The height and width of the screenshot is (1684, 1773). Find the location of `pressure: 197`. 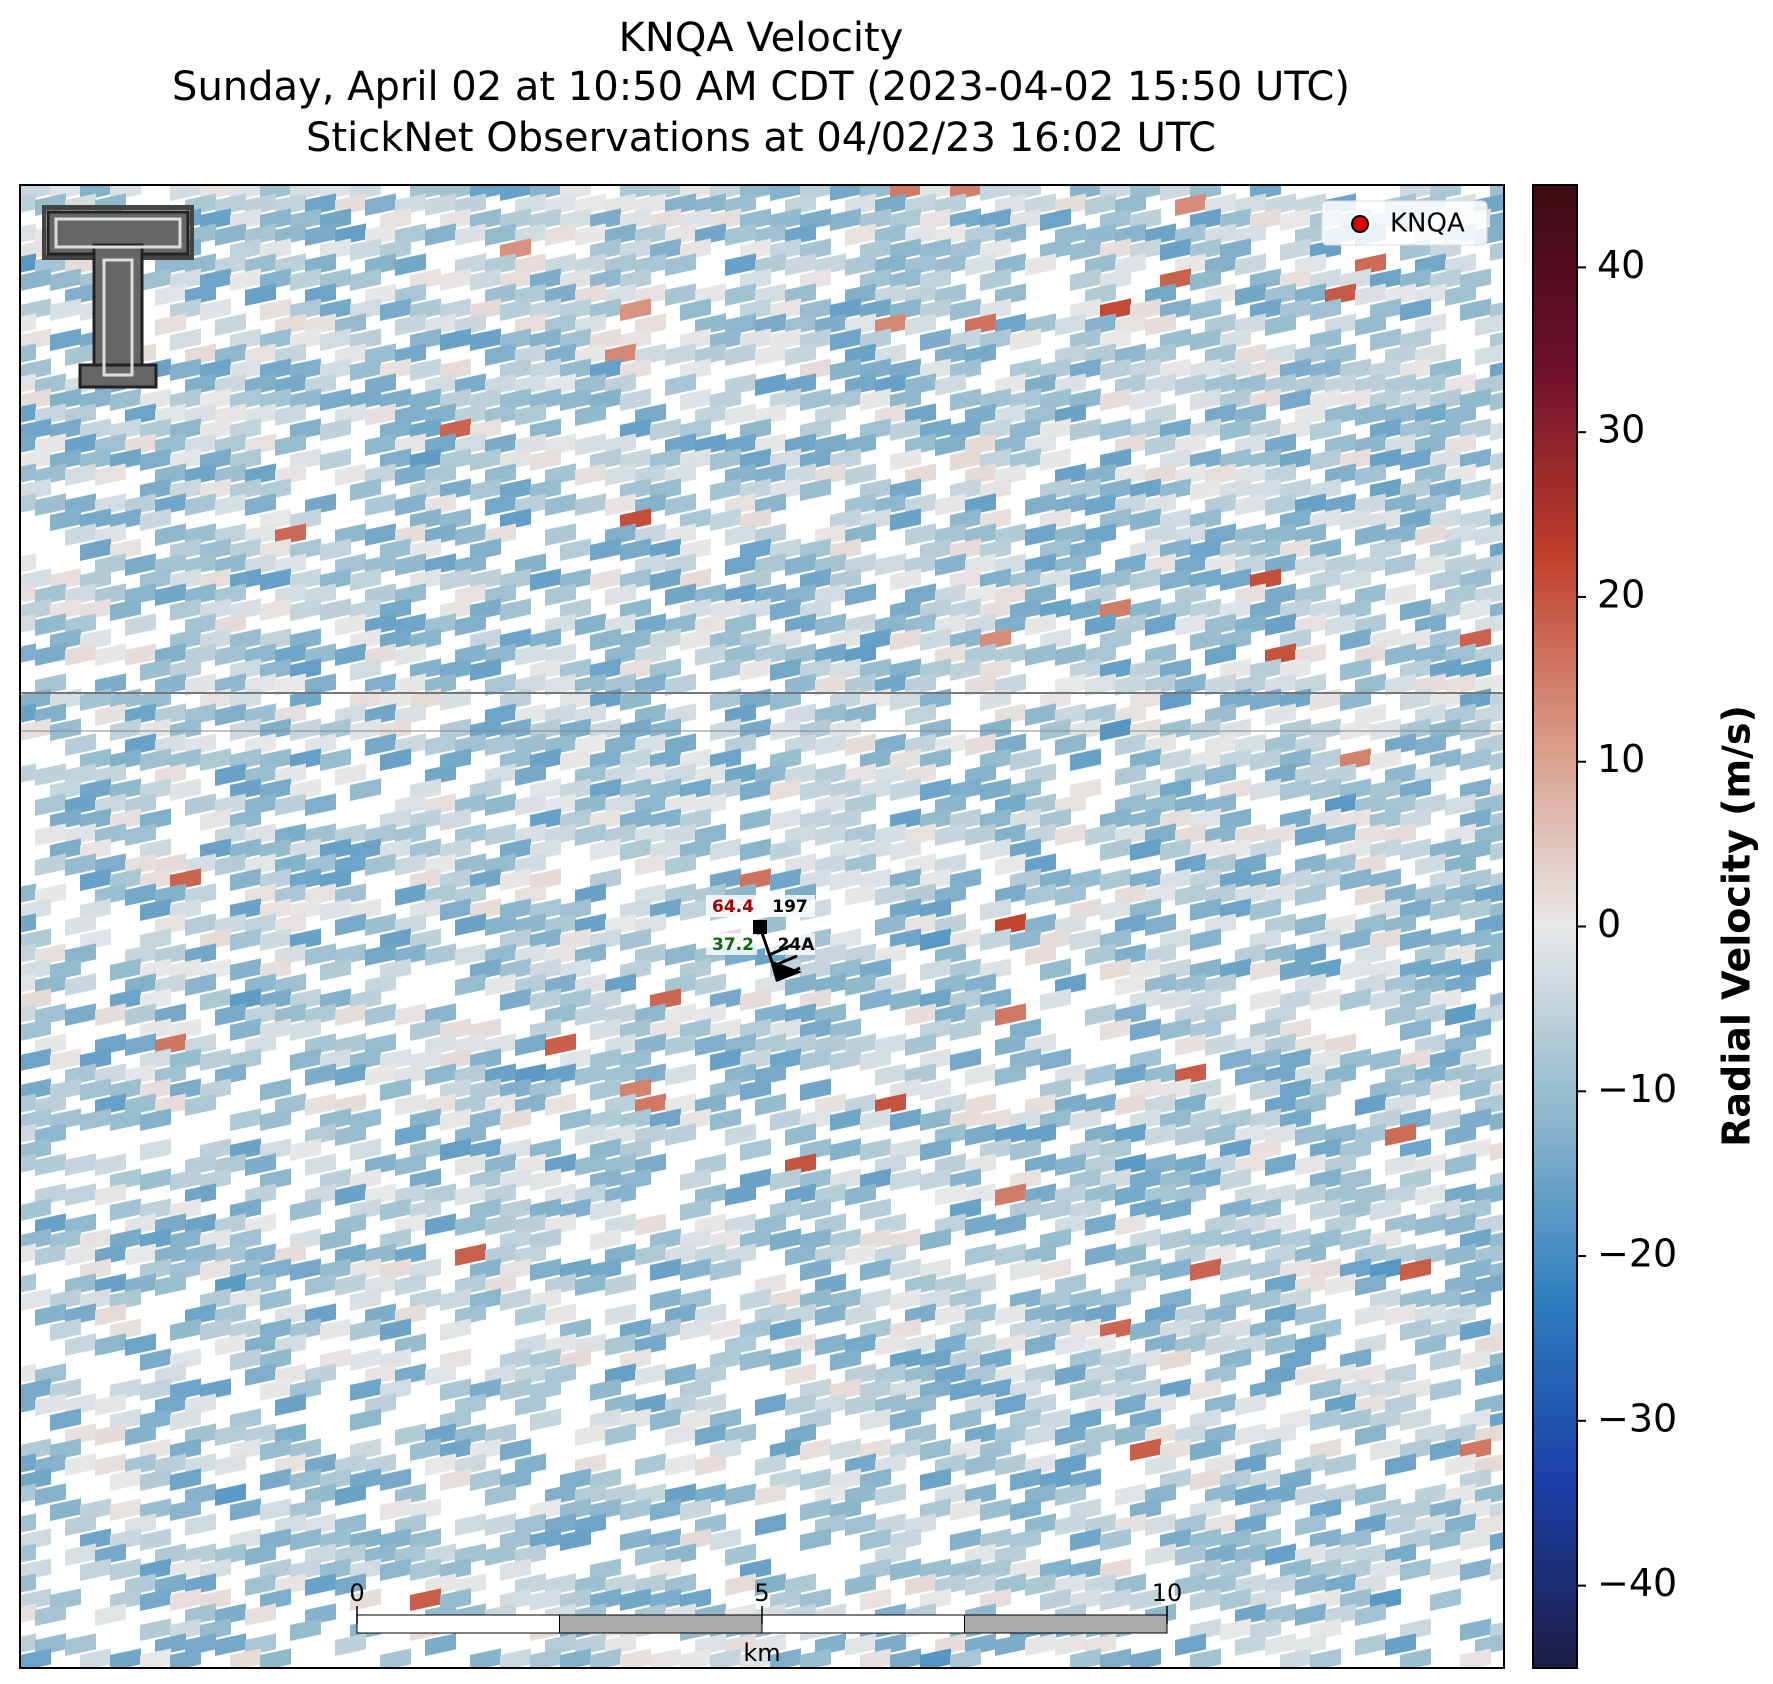

pressure: 197 is located at coordinates (790, 907).